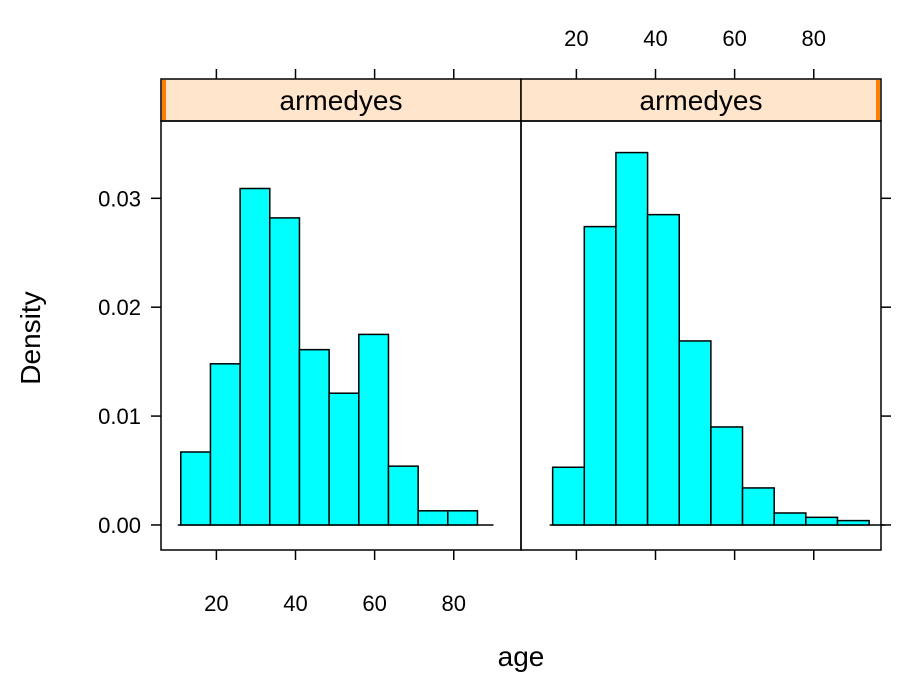 The height and width of the screenshot is (688, 916). Describe the element at coordinates (30, 337) in the screenshot. I see `y-axis-title: Density` at that location.